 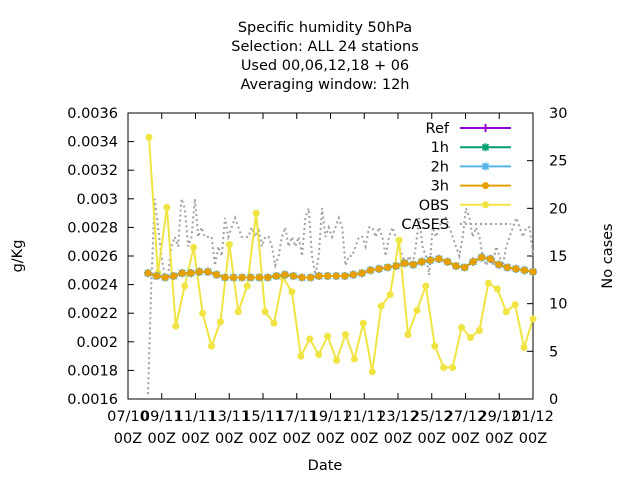 I want to click on y-tick-label: 0.002, so click(x=97, y=343).